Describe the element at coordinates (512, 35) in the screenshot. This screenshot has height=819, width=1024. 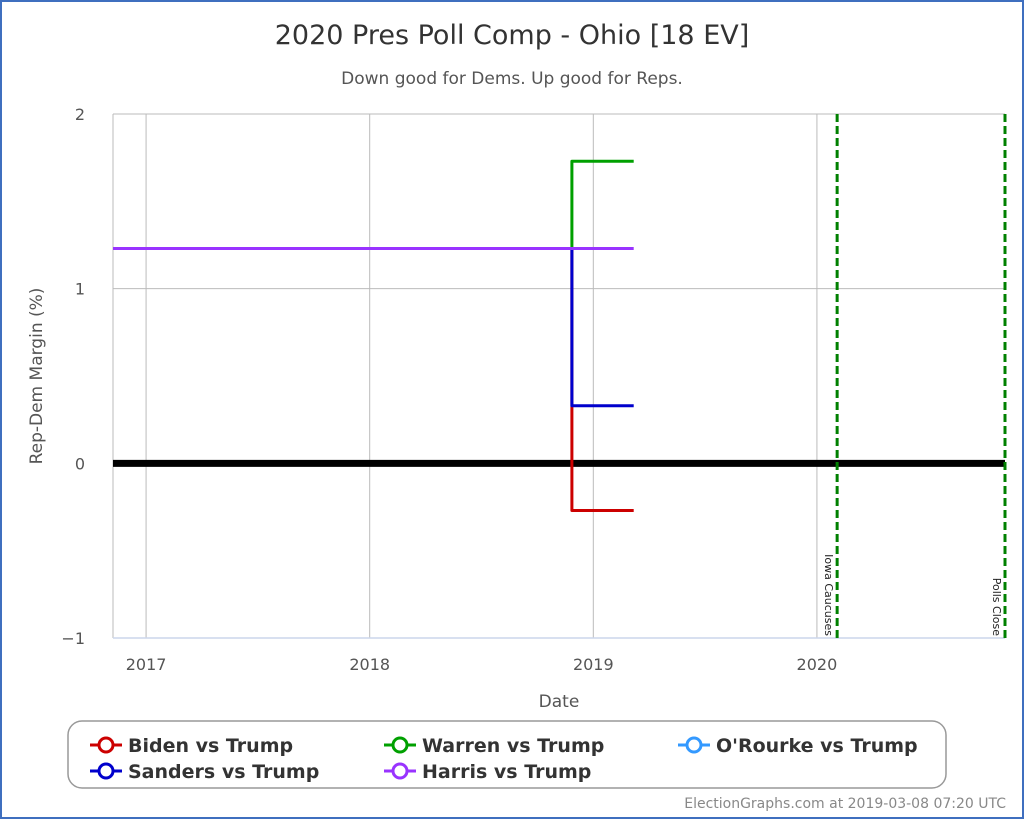
I see `chart-title: 2020 Pres Poll Comp - Ohio [18 EV]` at that location.